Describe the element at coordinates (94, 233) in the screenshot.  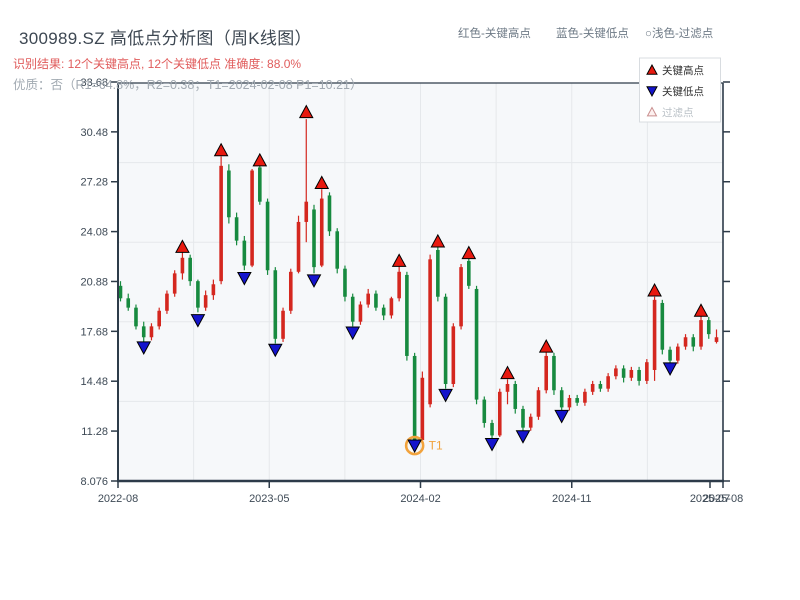
I see `y-tick-label: 24.08` at that location.